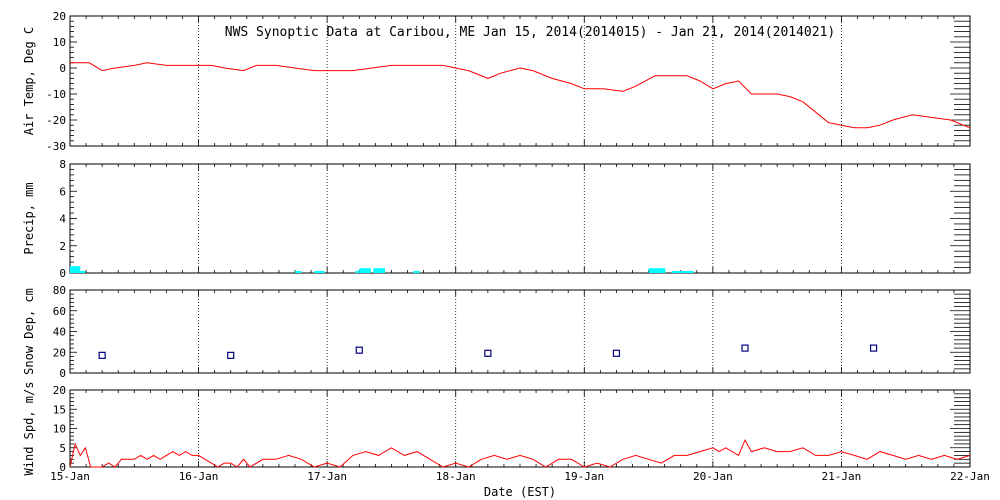 The height and width of the screenshot is (500, 1000). I want to click on precip-ytick-label: 8, so click(62, 164).